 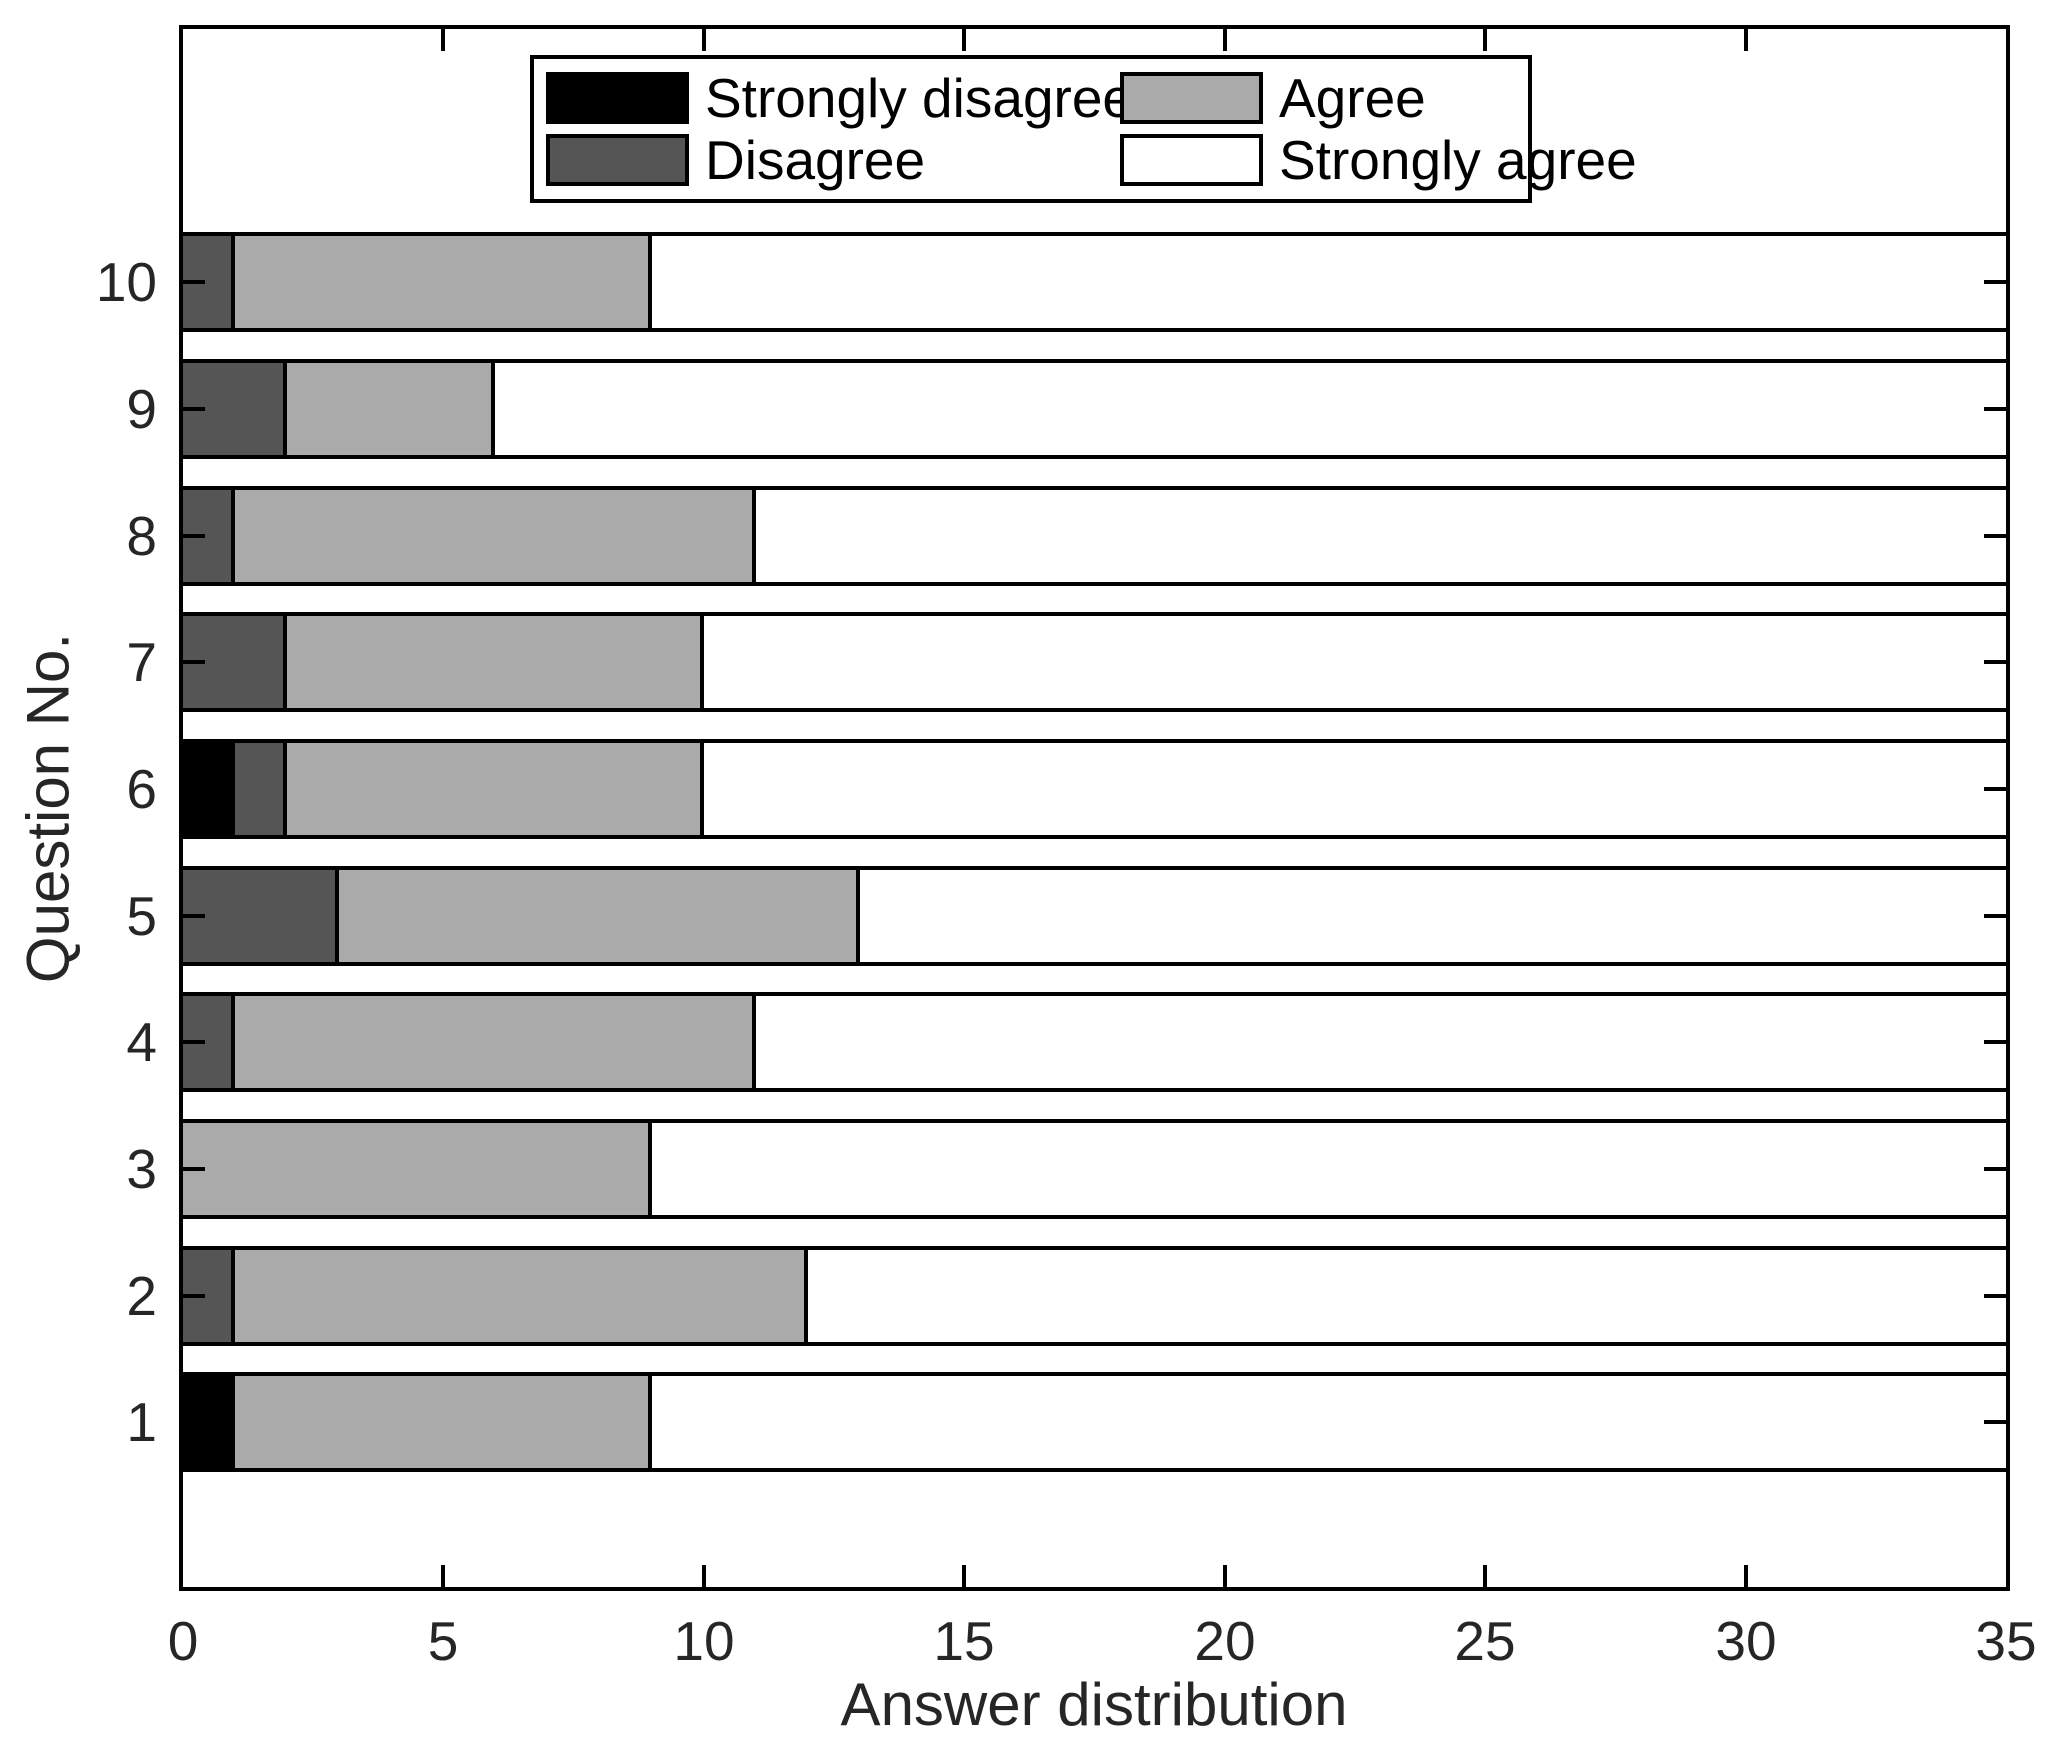 What do you see at coordinates (126, 282) in the screenshot?
I see `y-tick-label: 10` at bounding box center [126, 282].